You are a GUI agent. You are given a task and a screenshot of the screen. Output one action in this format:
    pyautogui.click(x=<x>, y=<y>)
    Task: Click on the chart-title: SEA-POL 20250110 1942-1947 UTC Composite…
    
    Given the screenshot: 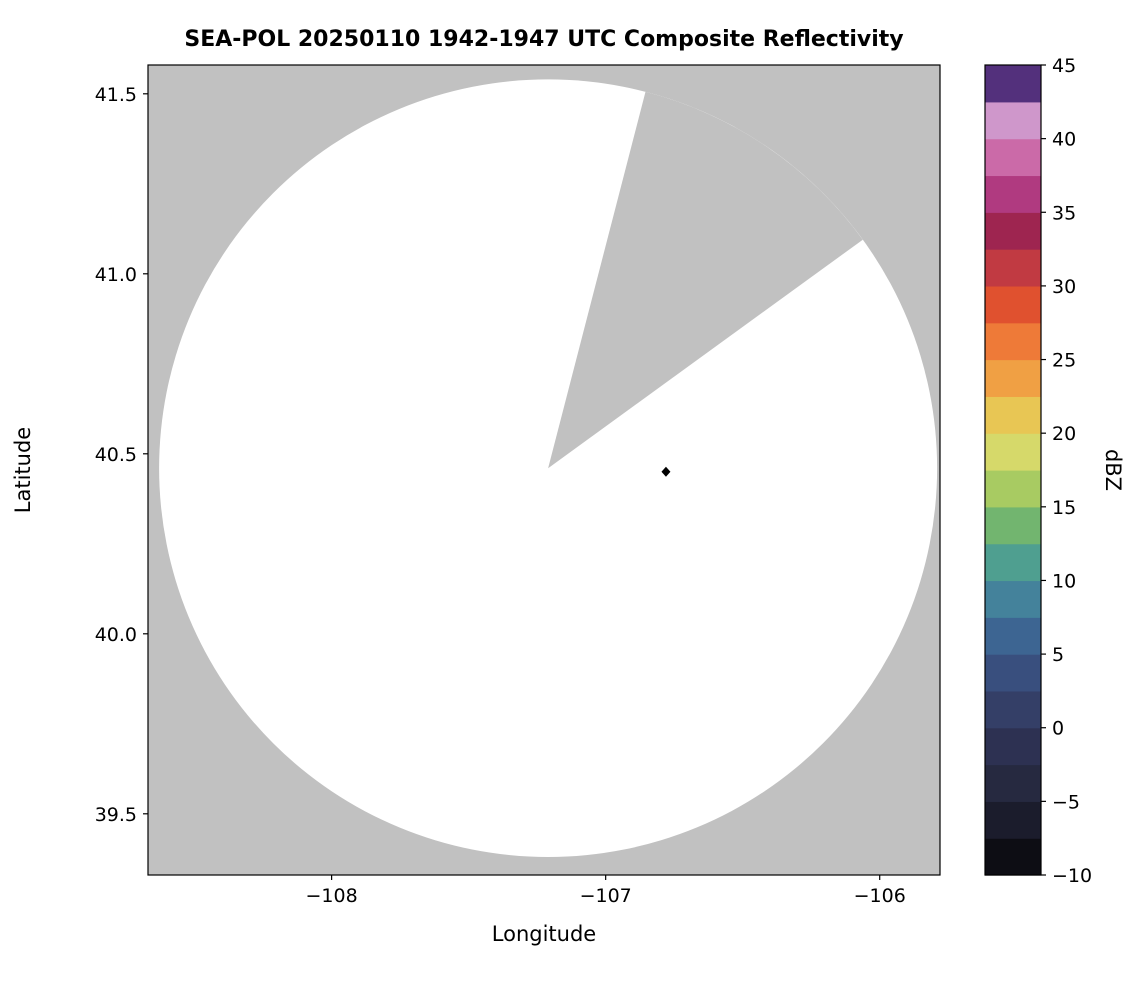 What is the action you would take?
    pyautogui.click(x=543, y=39)
    